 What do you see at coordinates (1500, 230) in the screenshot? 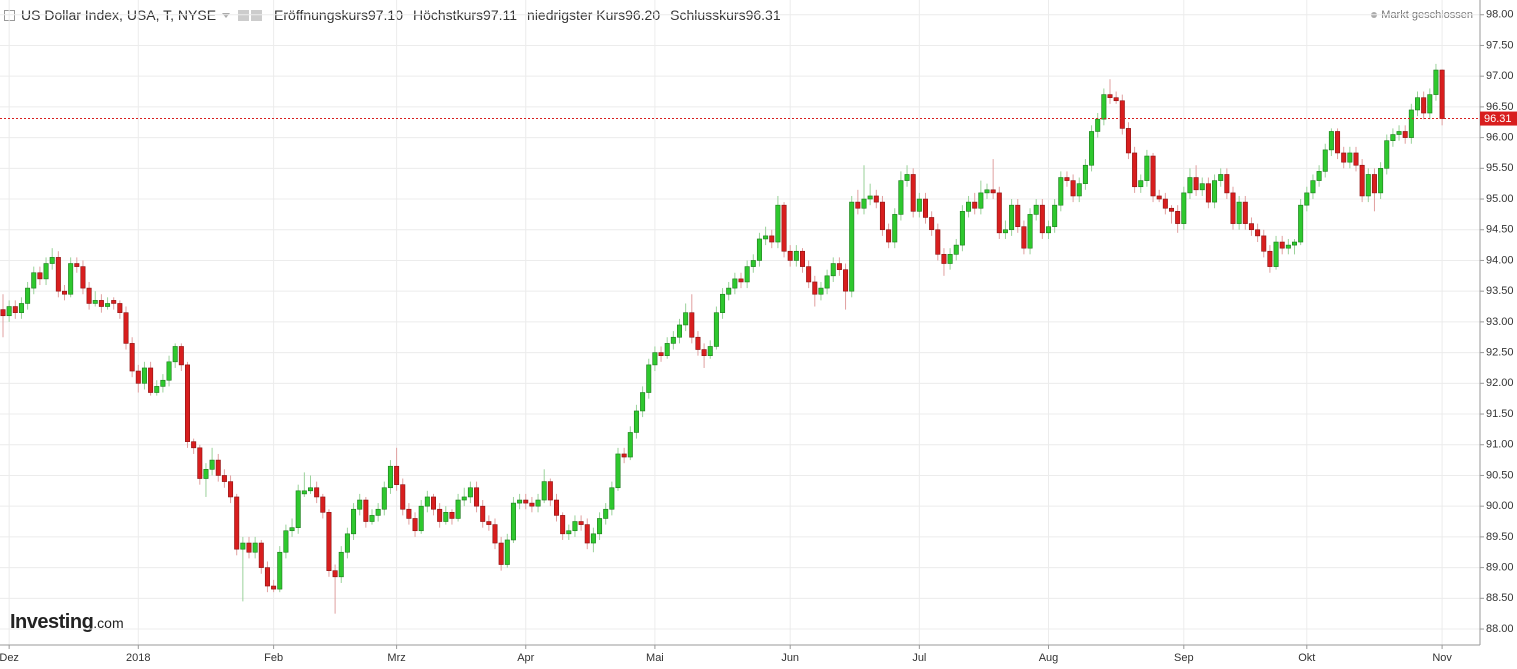
I see `y-tick-label: 94.50` at bounding box center [1500, 230].